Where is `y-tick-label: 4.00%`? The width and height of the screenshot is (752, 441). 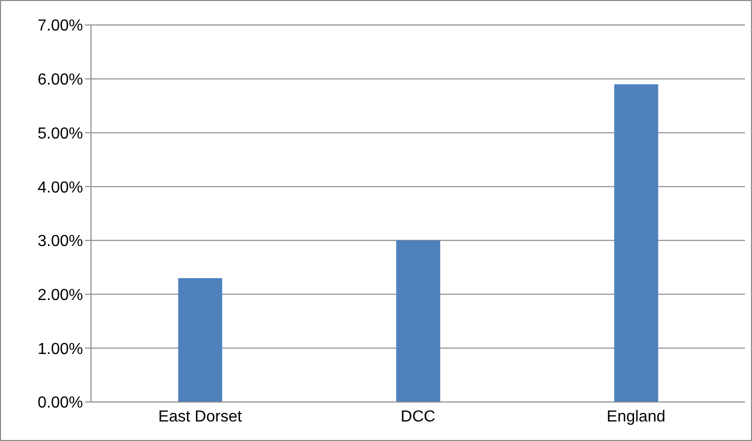
y-tick-label: 4.00% is located at coordinates (60, 187).